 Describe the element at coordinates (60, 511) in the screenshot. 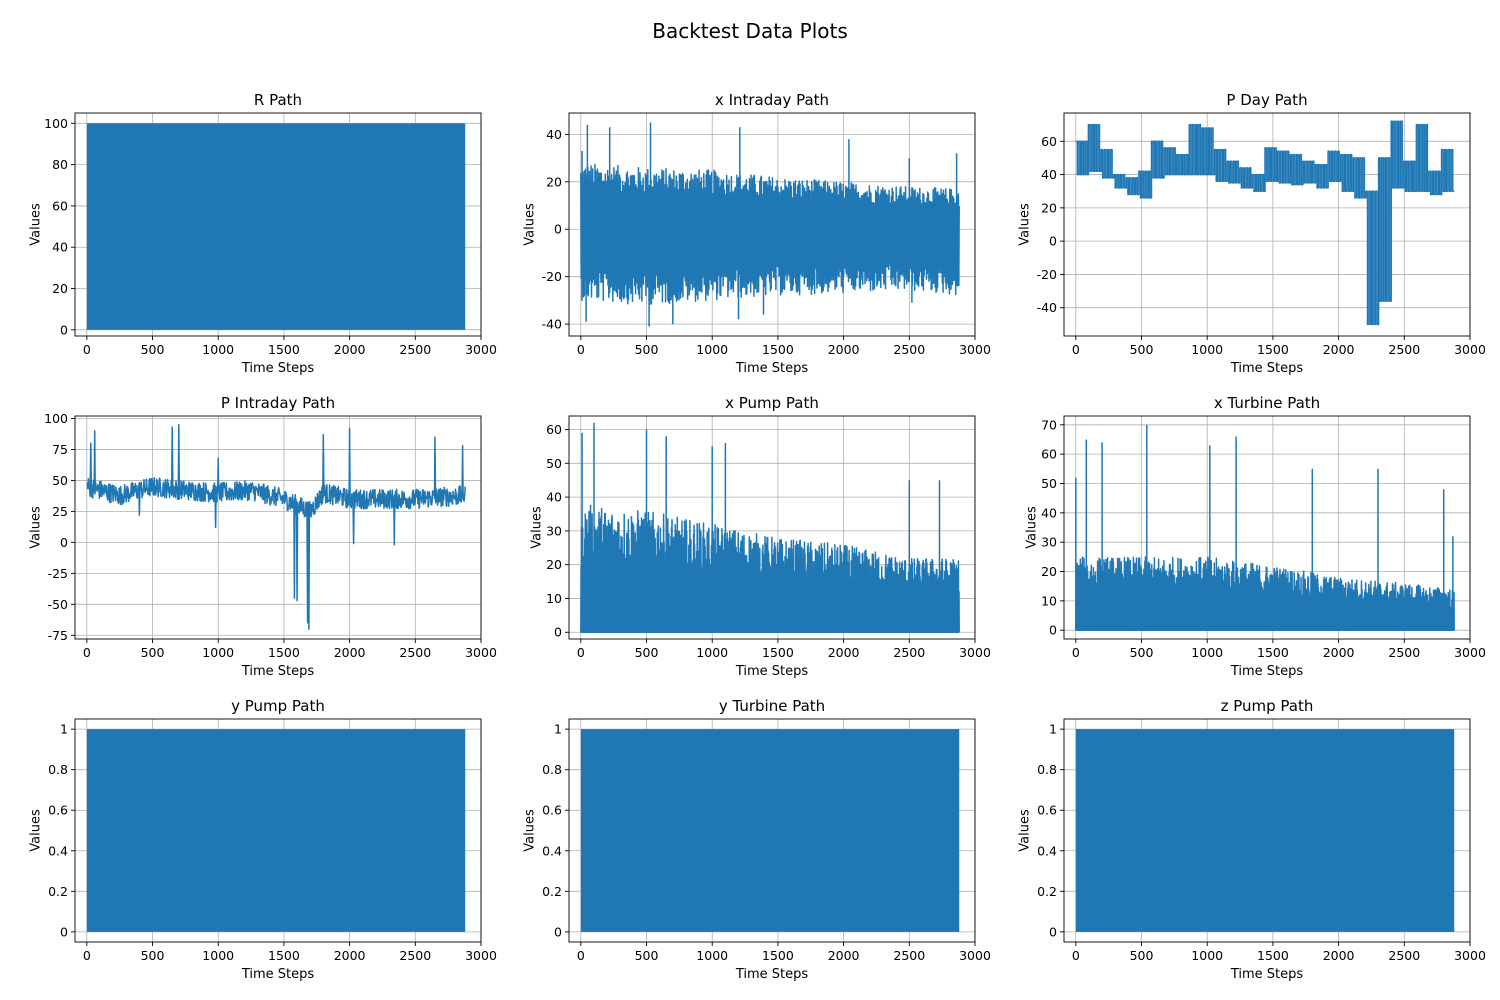

I see `y-tick-label: 25` at that location.